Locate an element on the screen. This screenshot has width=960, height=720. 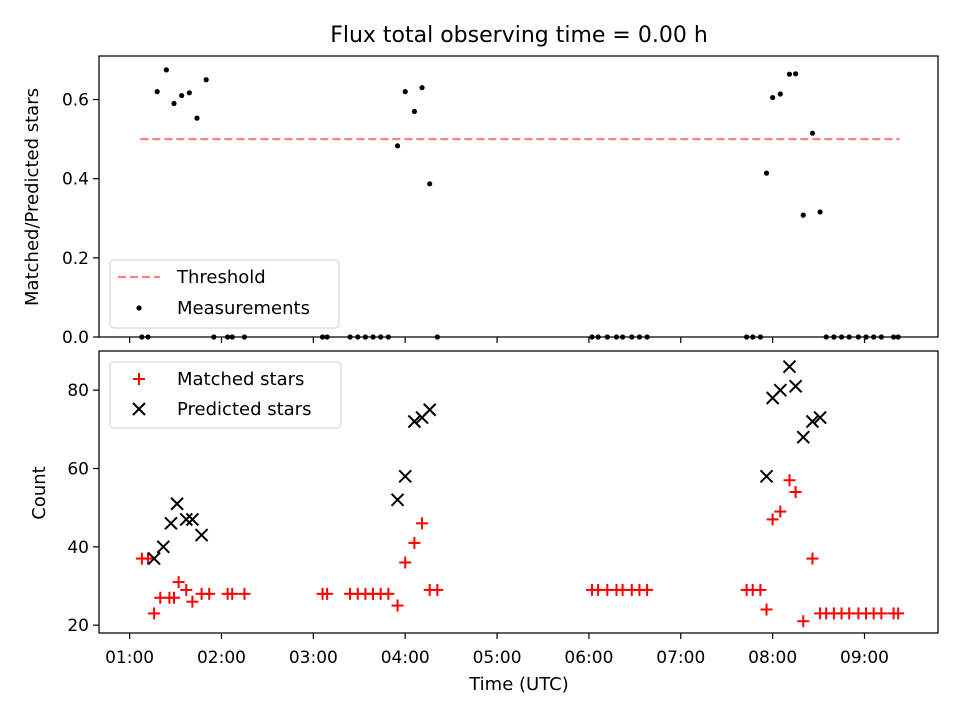
bottom-legend: Matched stars Predicted stars is located at coordinates (225, 395).